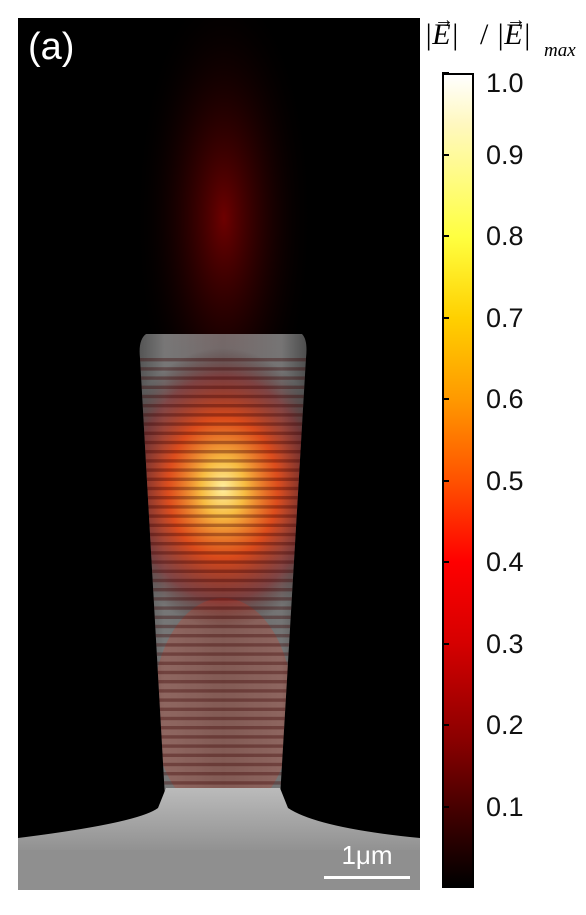  I want to click on dbr-layers, so click(223, 576).